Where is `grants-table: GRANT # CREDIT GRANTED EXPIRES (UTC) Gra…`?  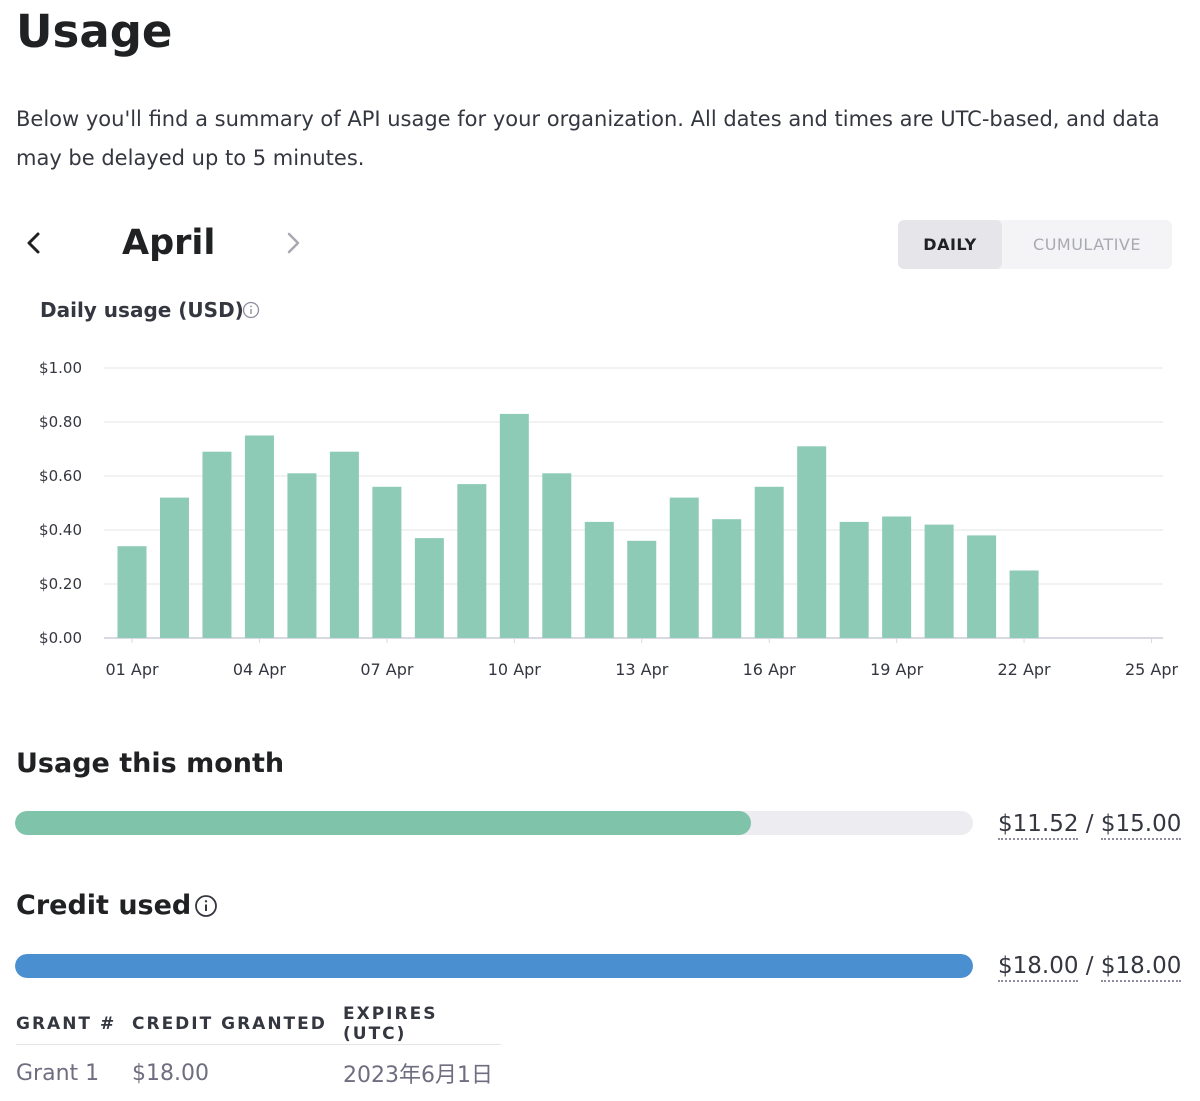
grants-table: GRANT # CREDIT GRANTED EXPIRES (UTC) Gra… is located at coordinates (258, 1052).